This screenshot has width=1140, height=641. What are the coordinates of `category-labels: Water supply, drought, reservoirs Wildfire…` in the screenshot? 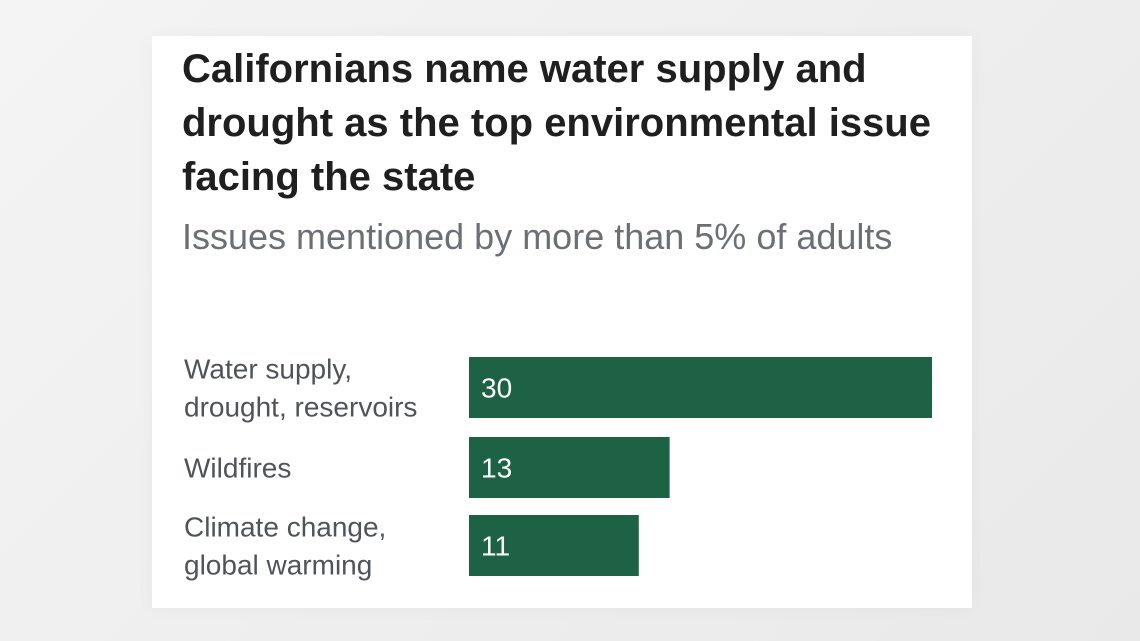 It's located at (300, 467).